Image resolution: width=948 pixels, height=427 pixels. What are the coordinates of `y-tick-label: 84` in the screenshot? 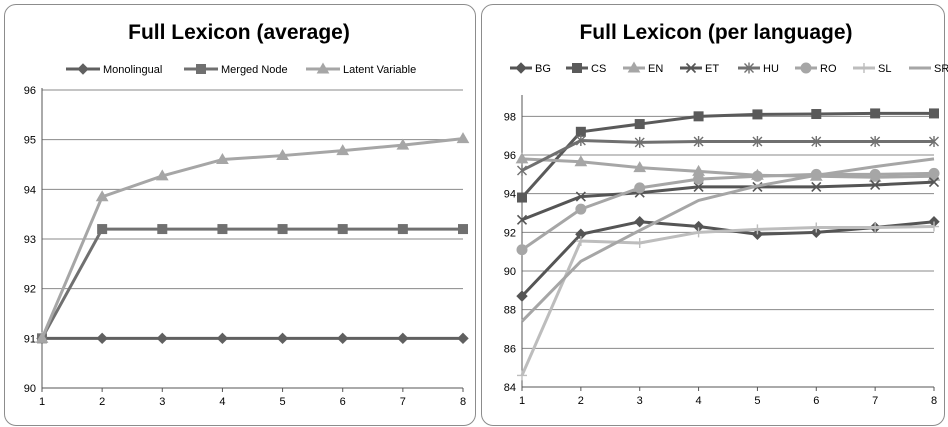 It's located at (510, 388).